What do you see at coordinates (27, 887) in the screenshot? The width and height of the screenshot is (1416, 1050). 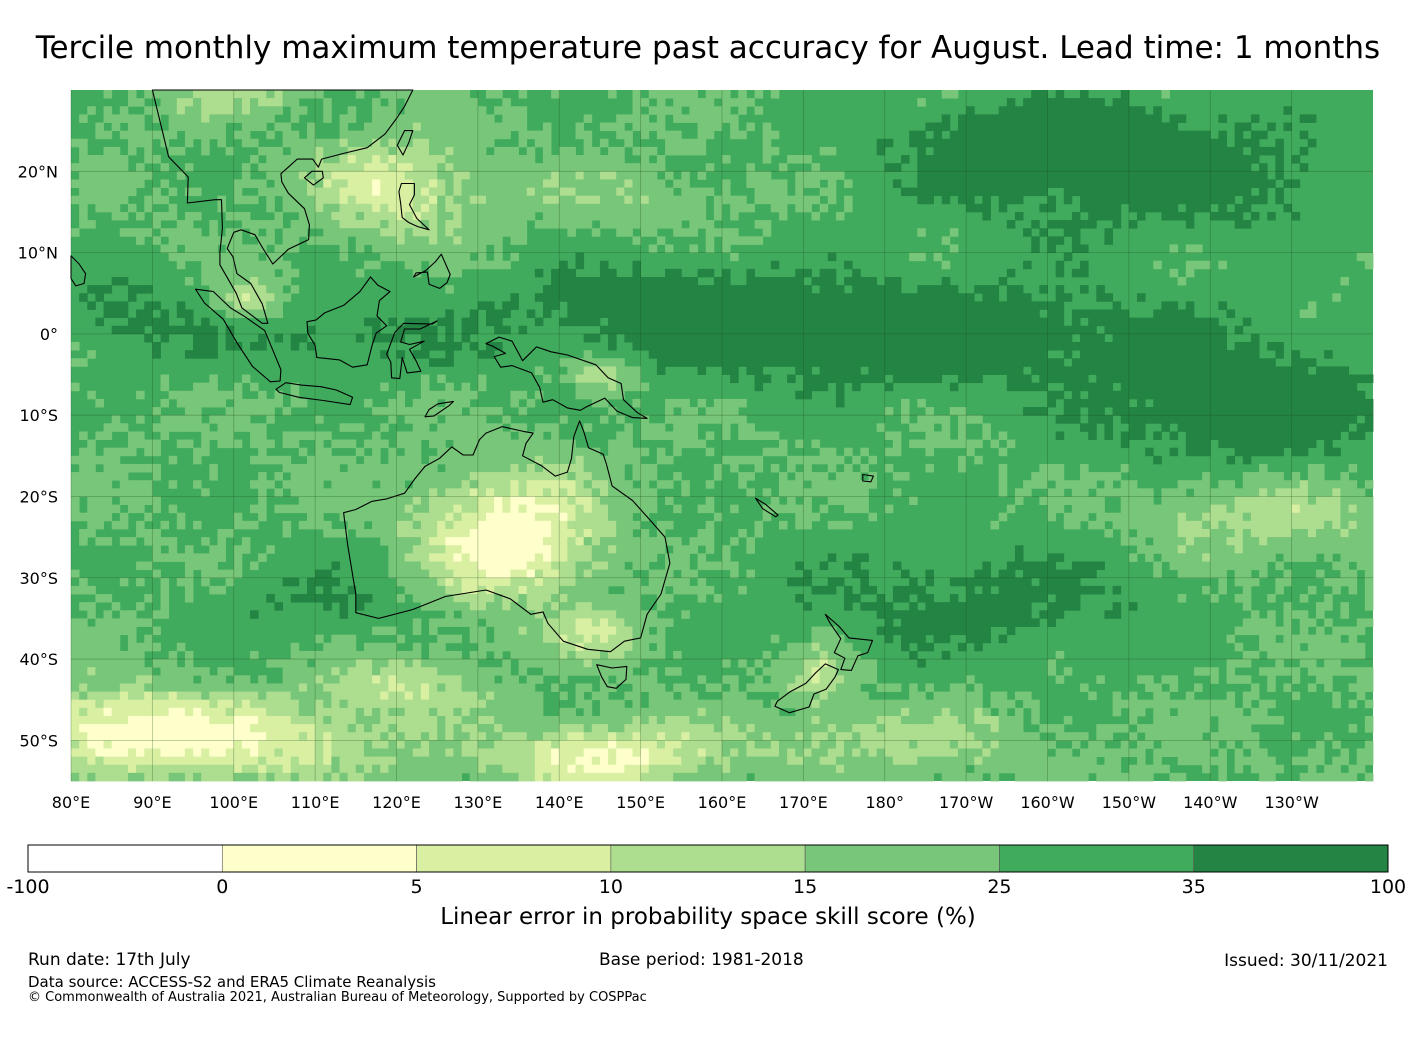 I see `colorbar-tick-label: -100` at bounding box center [27, 887].